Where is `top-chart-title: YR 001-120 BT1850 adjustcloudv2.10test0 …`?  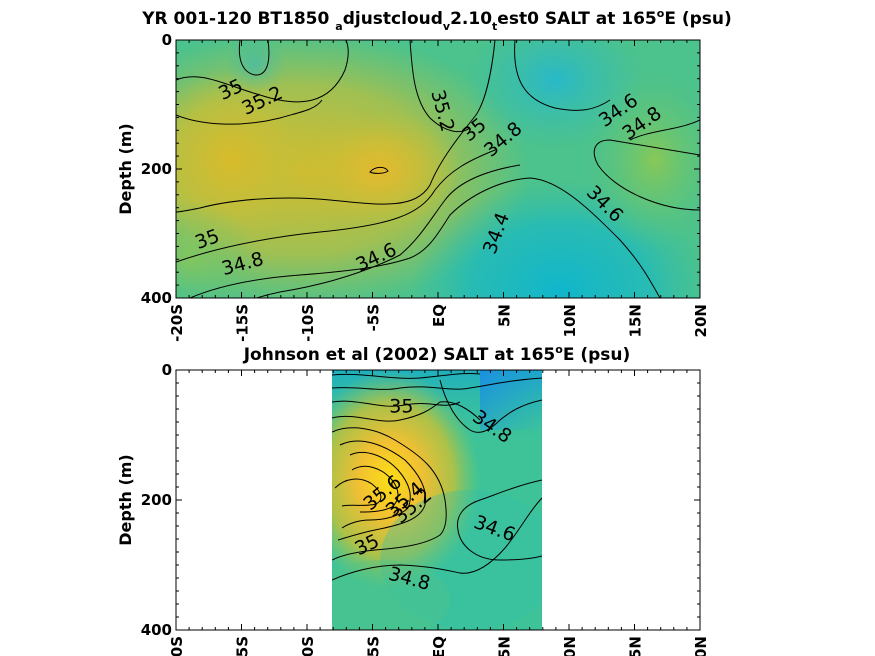 top-chart-title: YR 001-120 BT1850 adjustcloudv2.10test0 … is located at coordinates (436, 20).